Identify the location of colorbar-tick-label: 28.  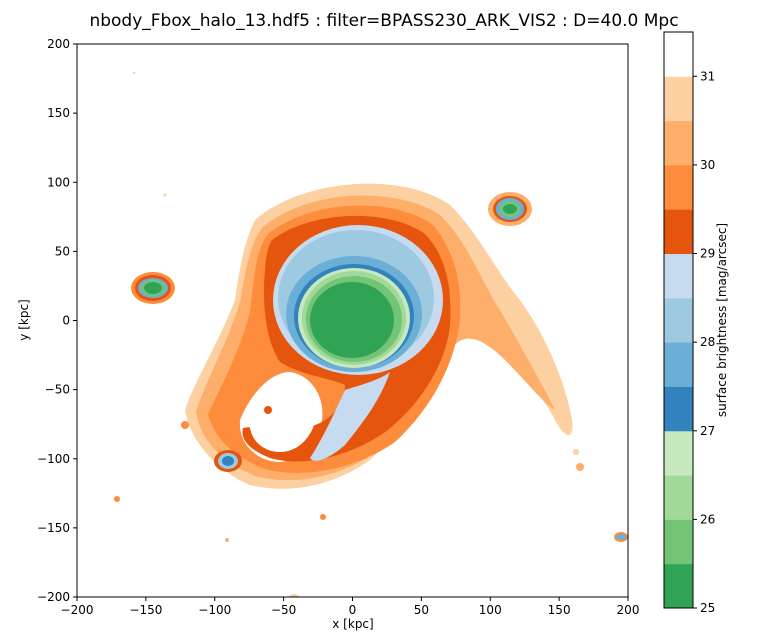
(707, 342).